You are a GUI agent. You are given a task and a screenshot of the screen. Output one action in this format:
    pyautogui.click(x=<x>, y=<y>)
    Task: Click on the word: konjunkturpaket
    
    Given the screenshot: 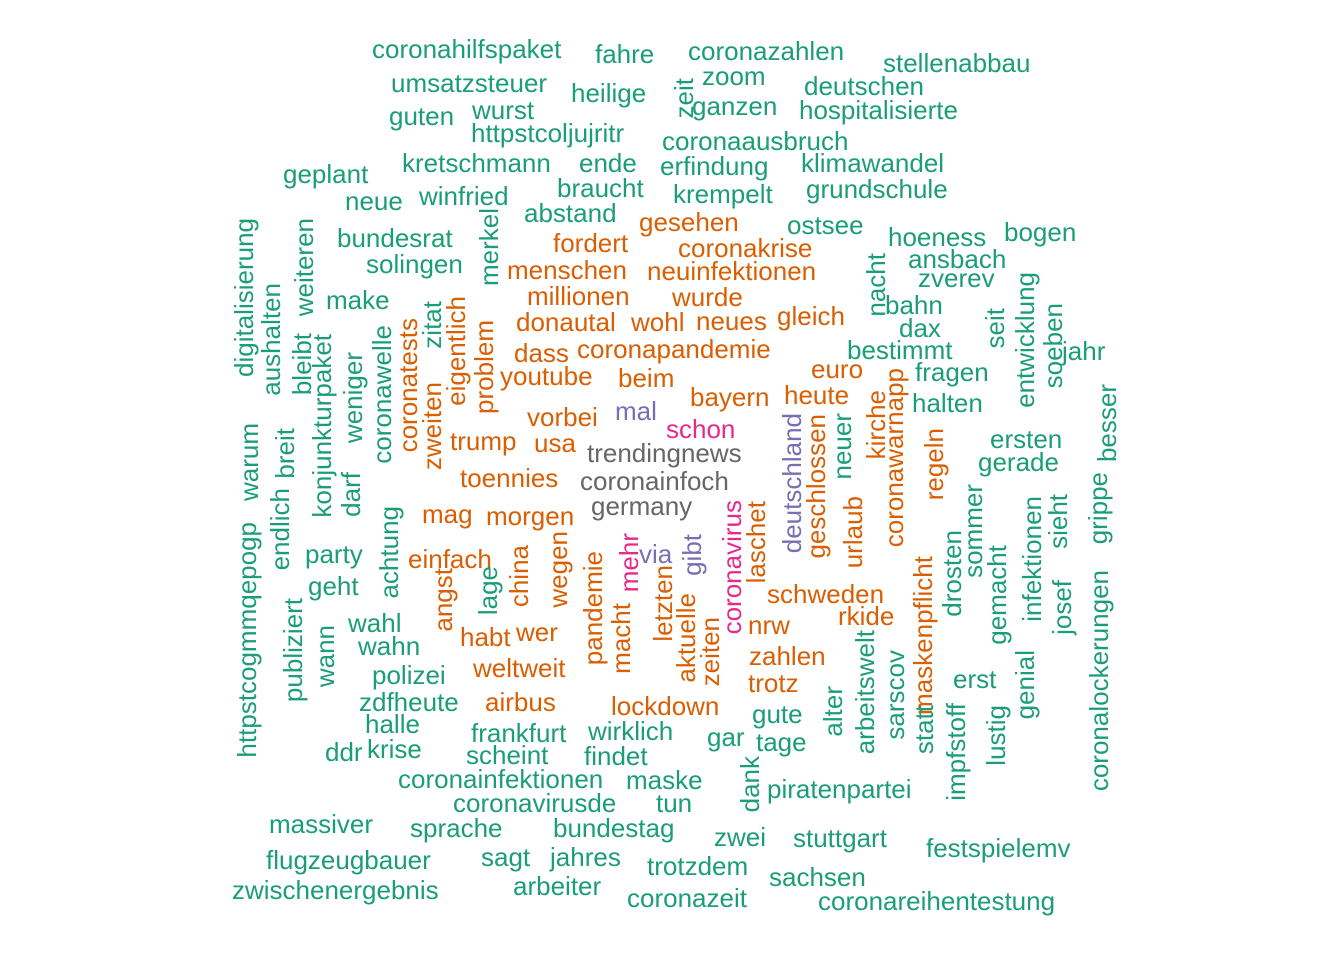 What is the action you would take?
    pyautogui.click(x=322, y=426)
    